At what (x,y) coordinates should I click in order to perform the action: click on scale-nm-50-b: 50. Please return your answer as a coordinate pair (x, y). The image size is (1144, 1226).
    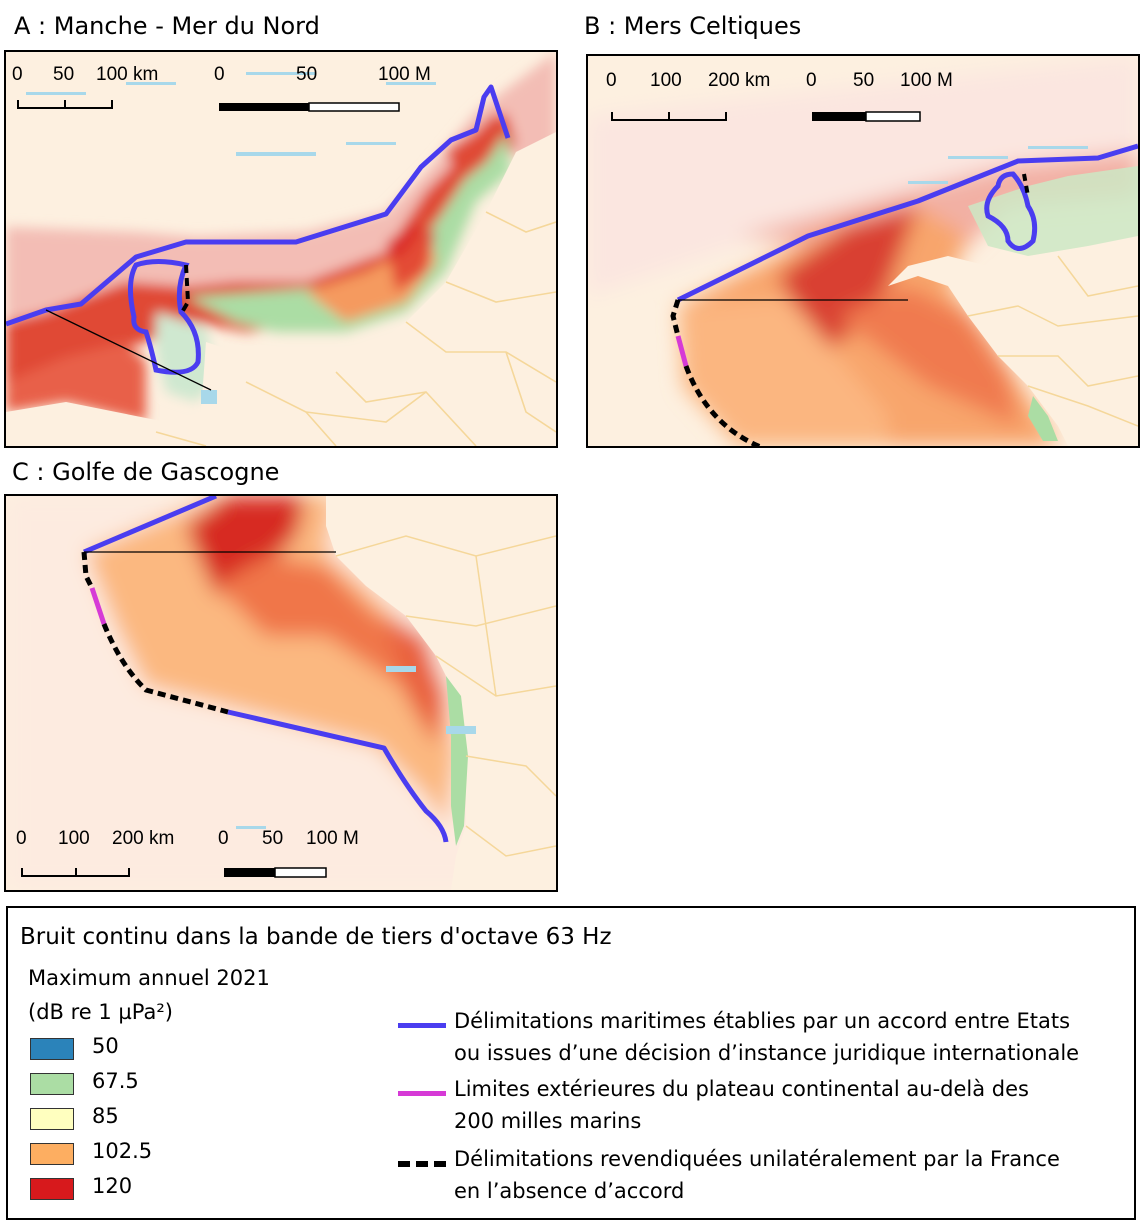
    Looking at the image, I should click on (864, 80).